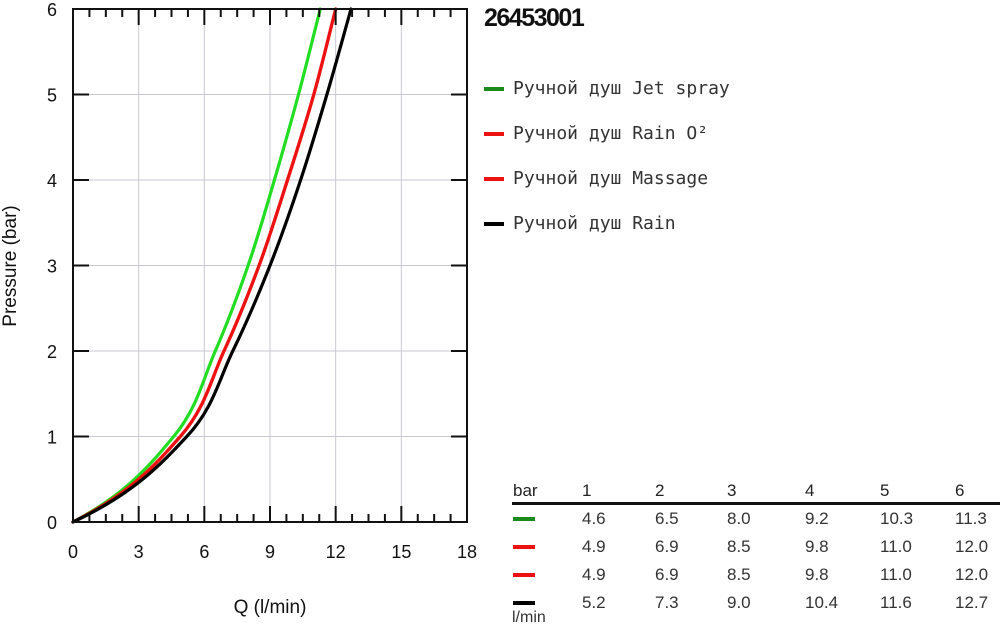  What do you see at coordinates (587, 490) in the screenshot?
I see `table-header-cell: 1` at bounding box center [587, 490].